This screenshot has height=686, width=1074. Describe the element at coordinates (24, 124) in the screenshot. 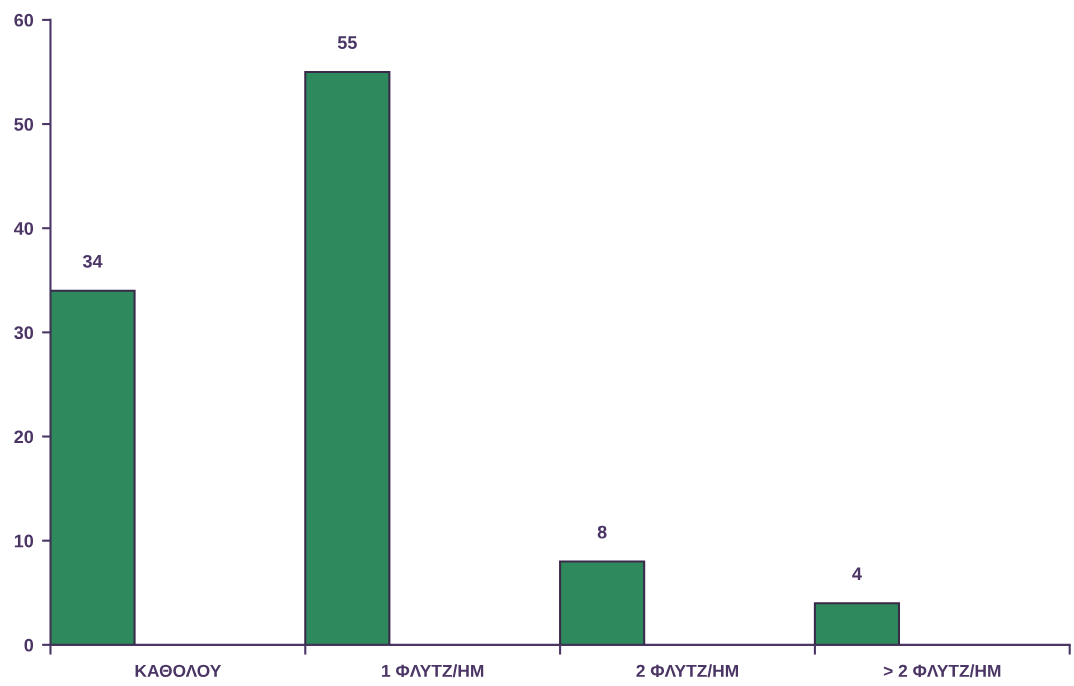

I see `y-tick-label: 50` at that location.